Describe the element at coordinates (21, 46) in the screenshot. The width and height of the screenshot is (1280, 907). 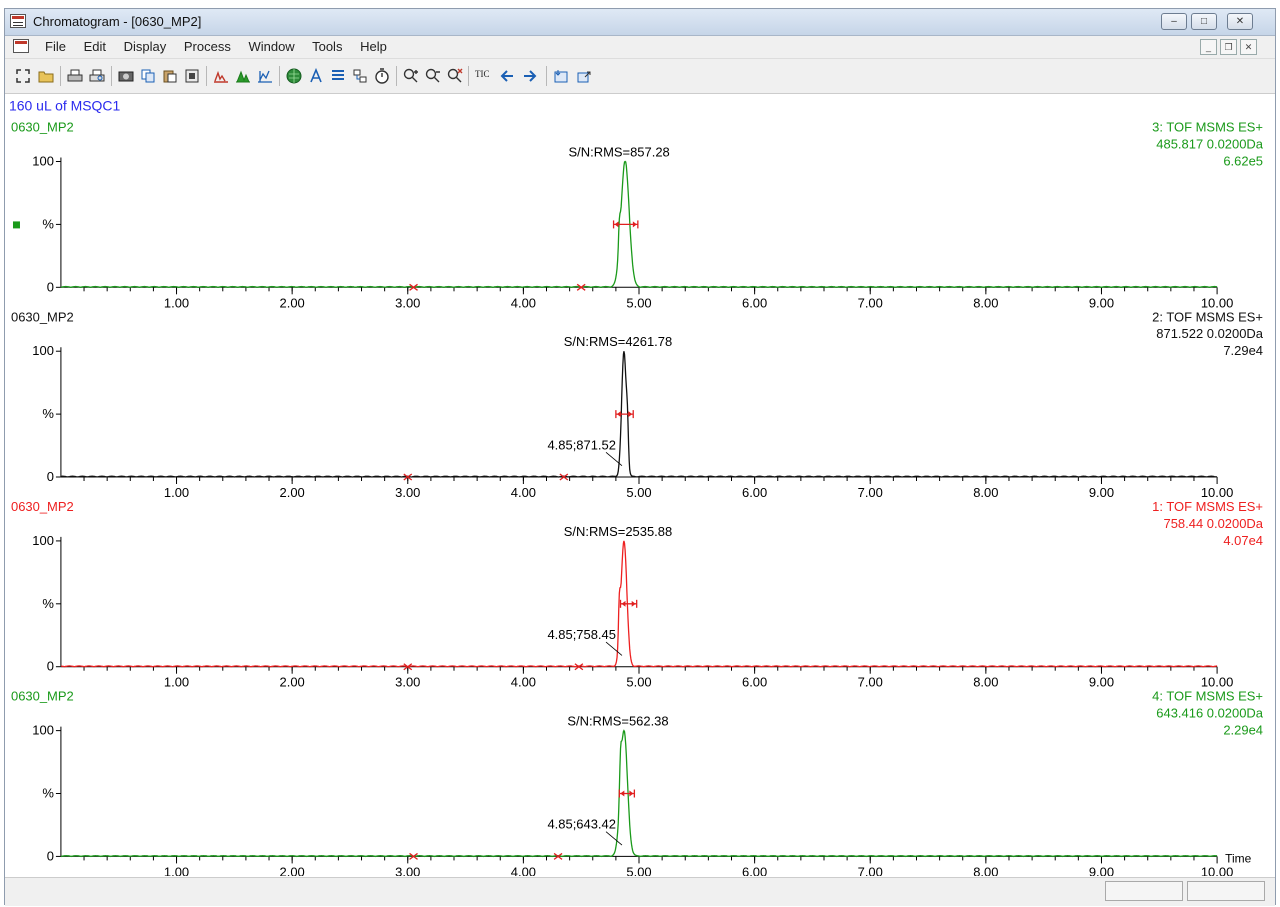
I see `document-icon` at that location.